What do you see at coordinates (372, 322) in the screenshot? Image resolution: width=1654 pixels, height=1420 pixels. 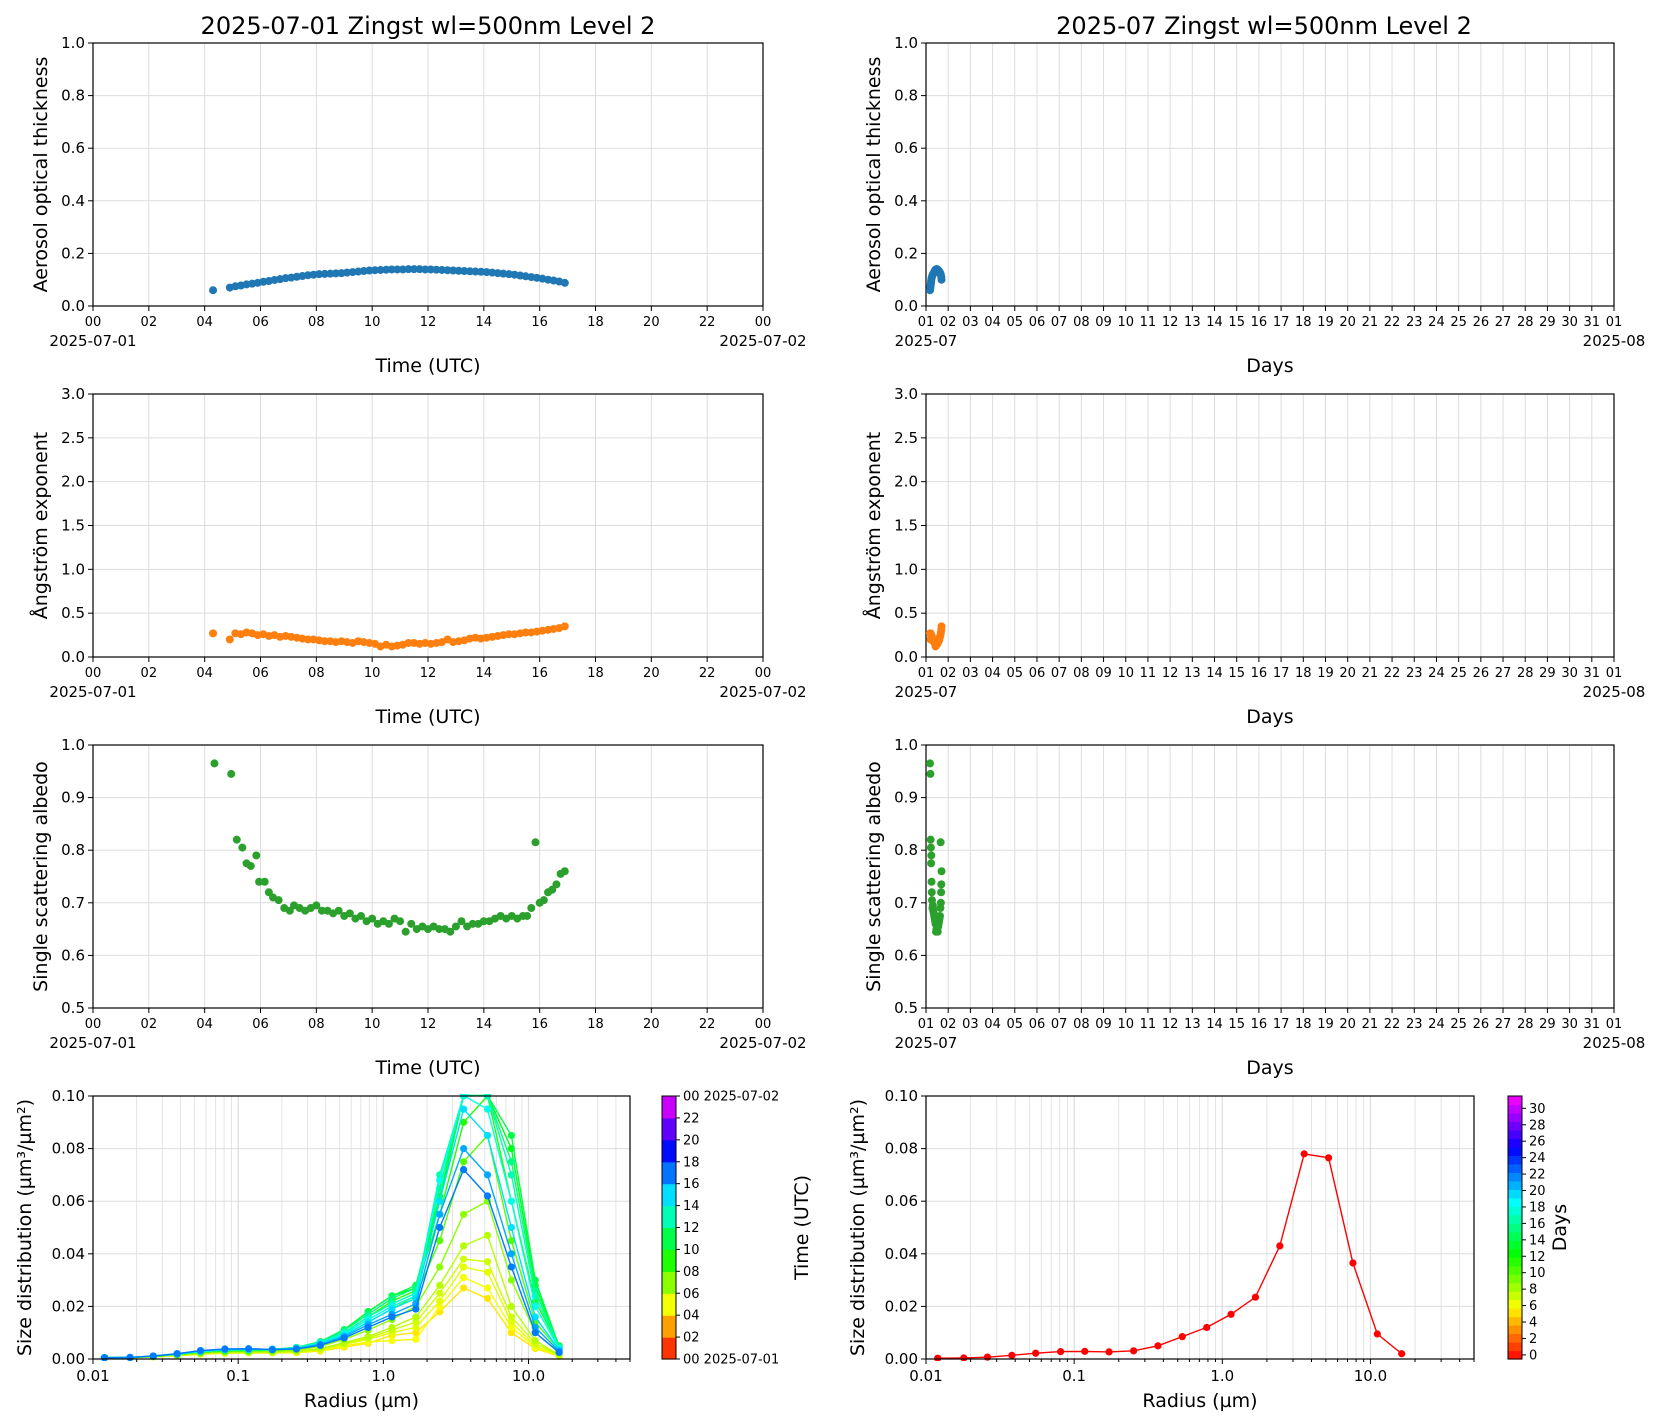 I see `aod_daily-xtick-label: 10` at bounding box center [372, 322].